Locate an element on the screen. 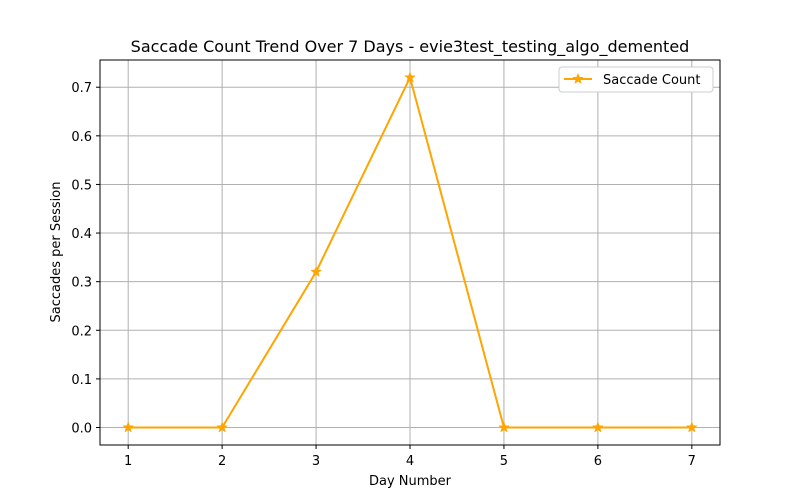  x-tick-label: 7 is located at coordinates (692, 461).